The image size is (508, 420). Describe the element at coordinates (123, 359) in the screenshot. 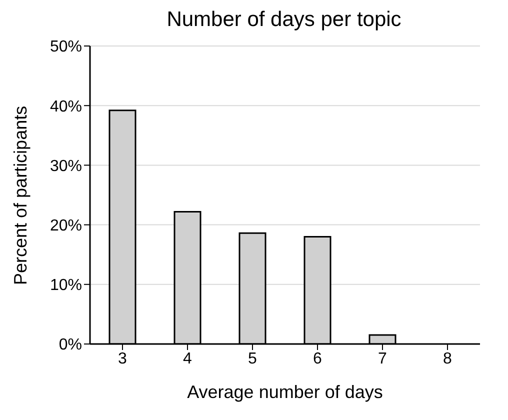

I see `x-tick-label: 3` at that location.